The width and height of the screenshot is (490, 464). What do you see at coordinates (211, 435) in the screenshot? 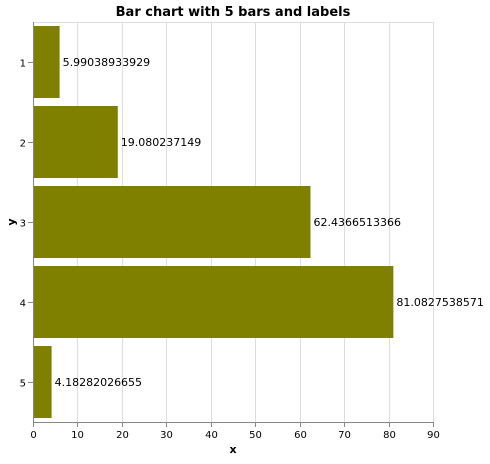
I see `x-tick-label: 40` at bounding box center [211, 435].